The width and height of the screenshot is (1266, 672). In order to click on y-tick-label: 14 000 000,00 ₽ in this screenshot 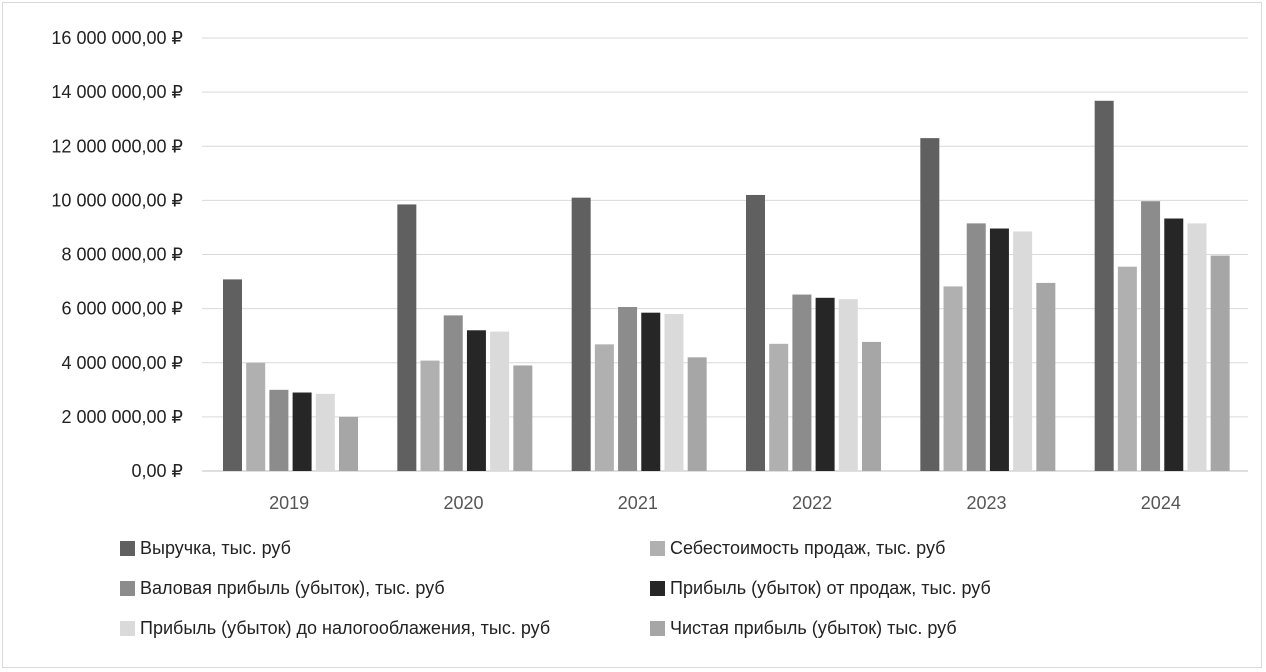, I will do `click(117, 92)`.